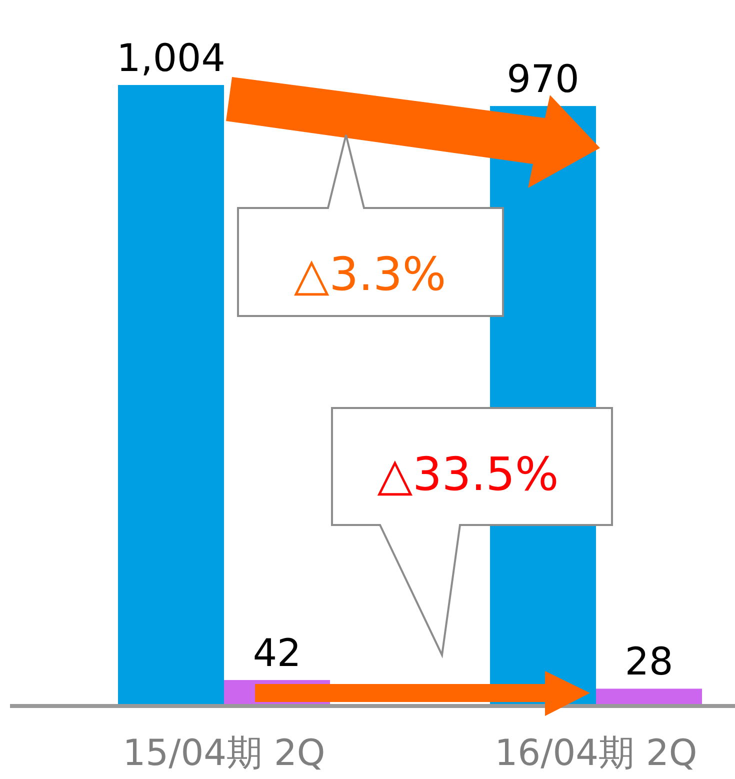 The image size is (735, 779). I want to click on annotation: △33.5%, so click(468, 474).